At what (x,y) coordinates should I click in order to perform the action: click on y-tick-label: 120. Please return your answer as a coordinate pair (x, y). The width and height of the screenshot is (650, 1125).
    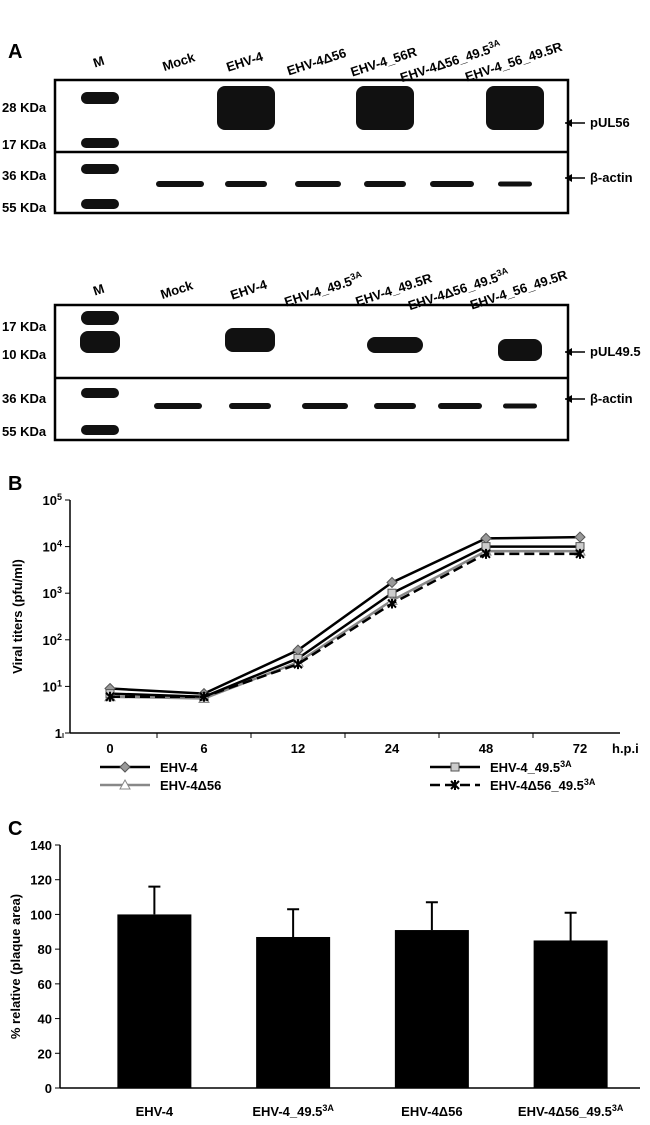
    Looking at the image, I should click on (41, 880).